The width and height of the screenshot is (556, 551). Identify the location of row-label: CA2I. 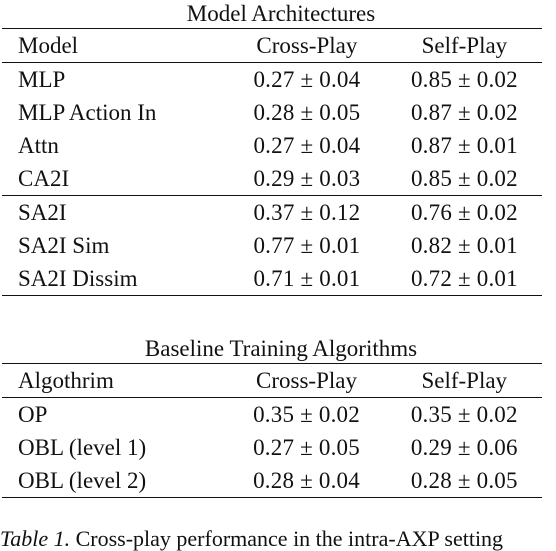
(44, 178).